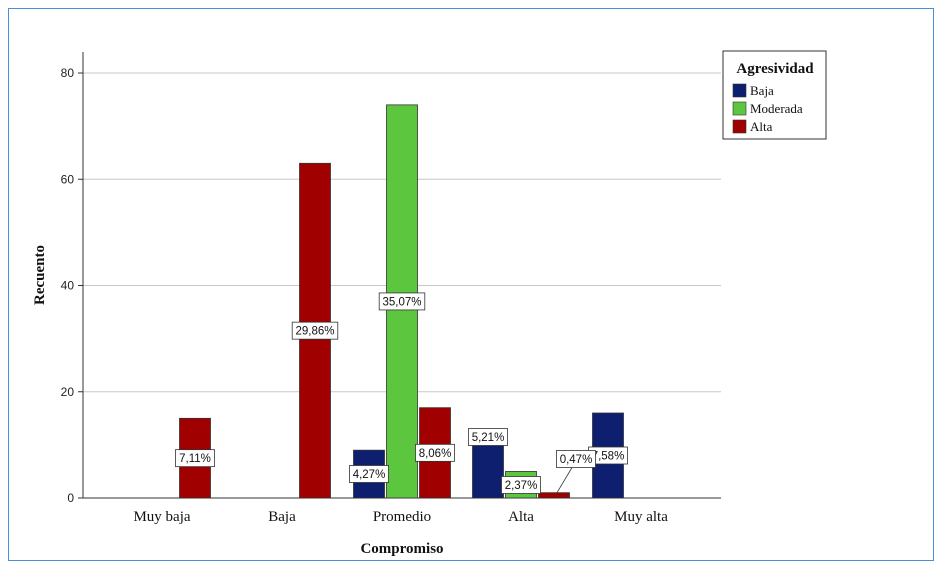 The height and width of the screenshot is (567, 945). I want to click on legend-swatch-moderada, so click(739, 108).